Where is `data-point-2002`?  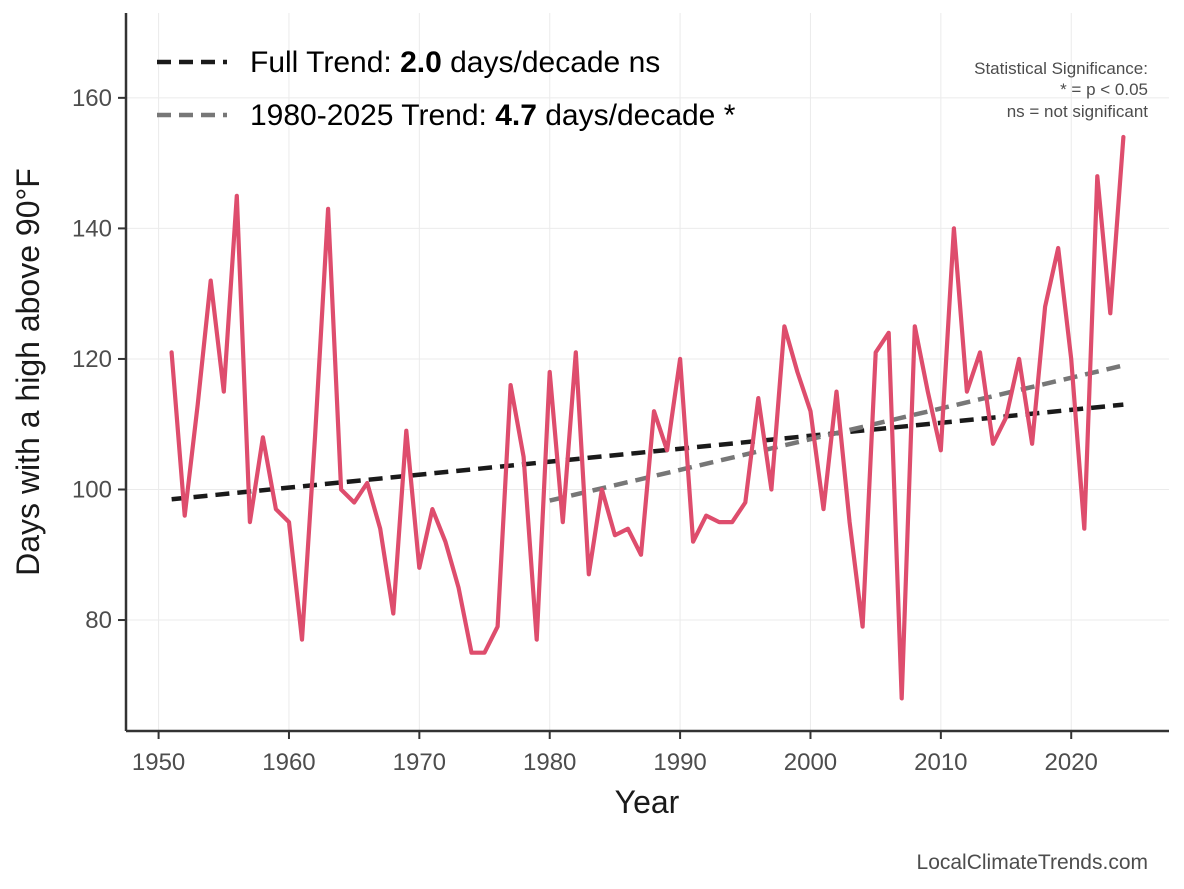 data-point-2002 is located at coordinates (837, 392).